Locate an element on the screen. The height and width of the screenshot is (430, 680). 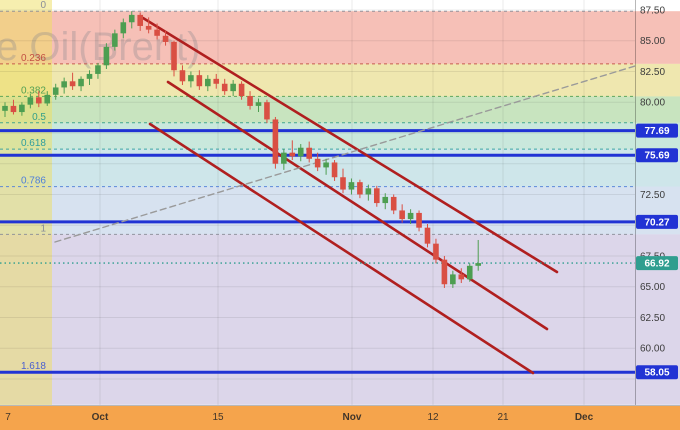
price-badge: 70.27 is located at coordinates (657, 221).